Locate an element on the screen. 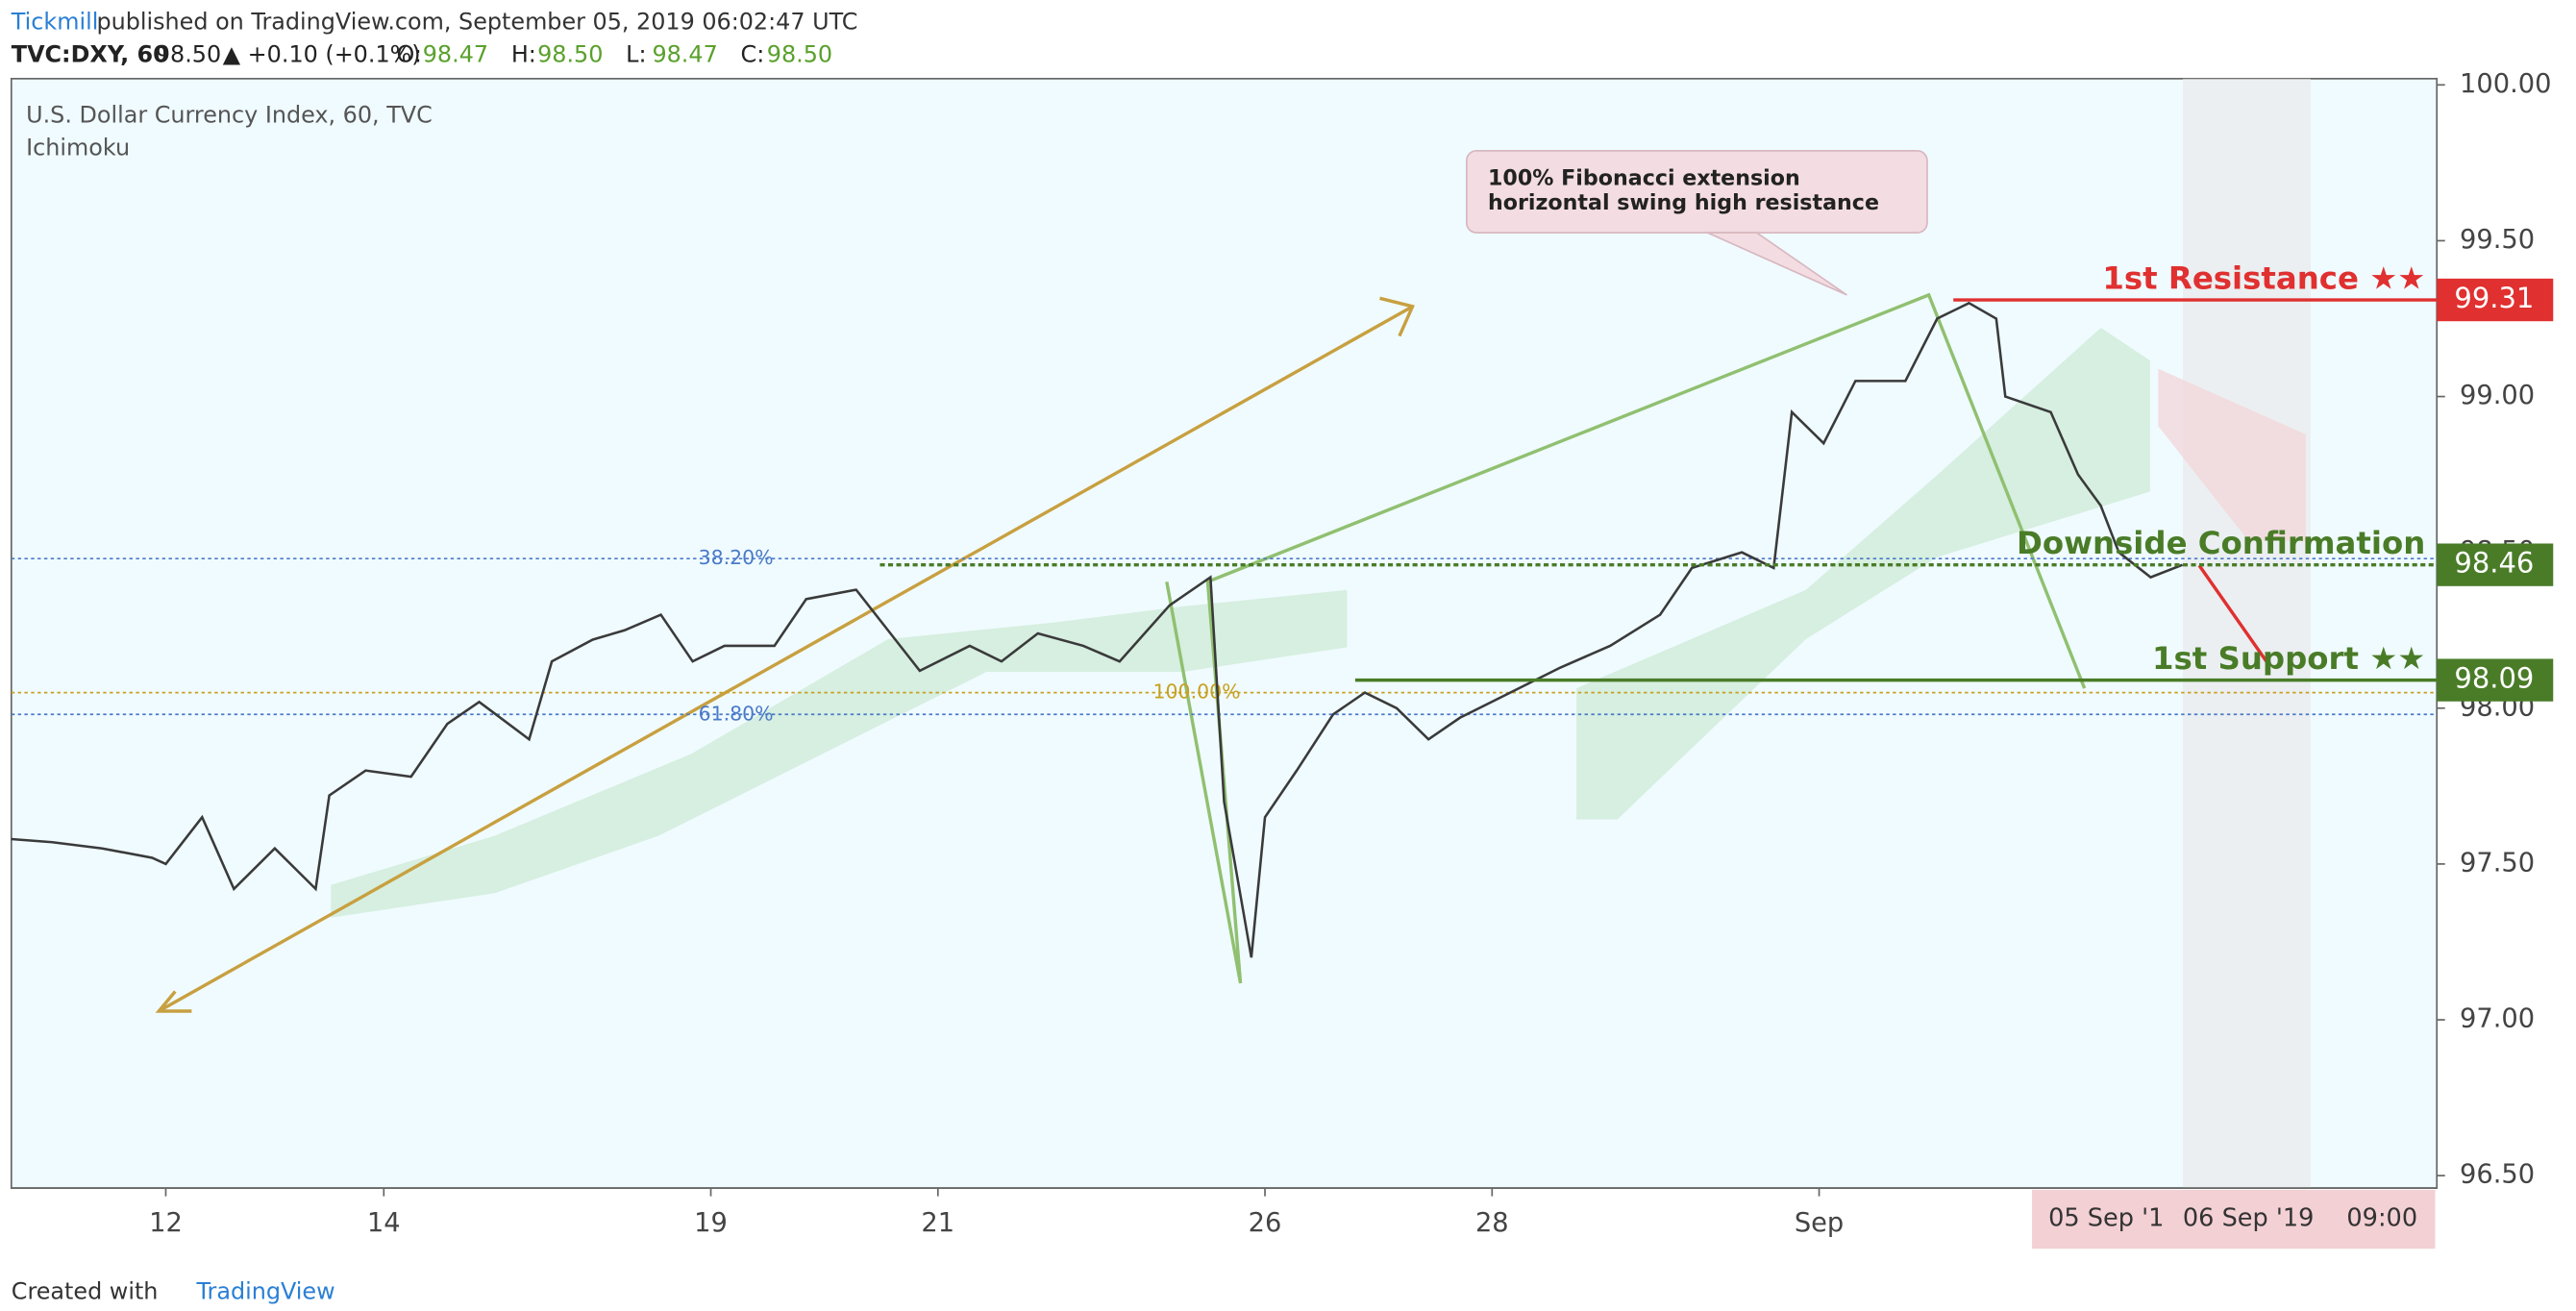 The image size is (2576, 1311). callout-box is located at coordinates (1696, 192).